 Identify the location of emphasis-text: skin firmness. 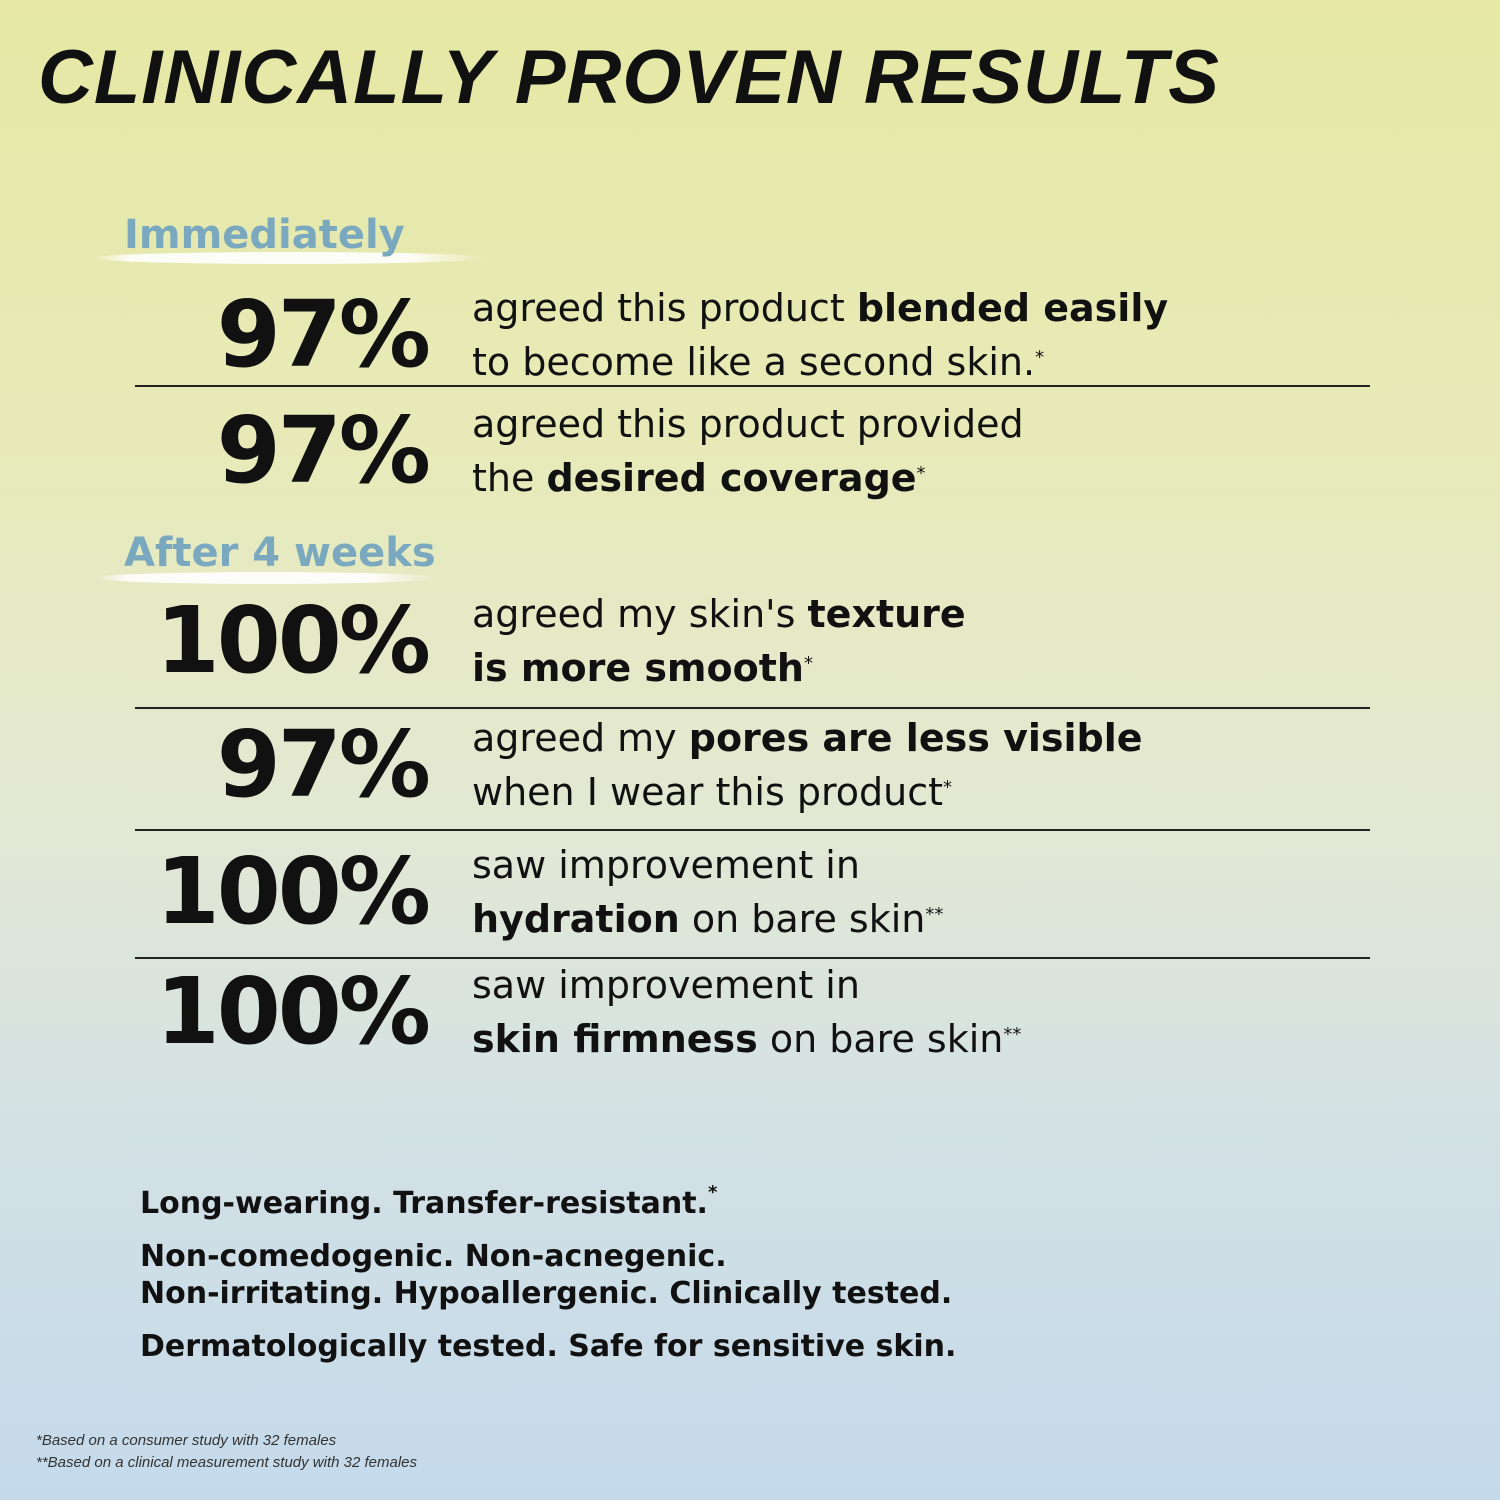
(615, 1039).